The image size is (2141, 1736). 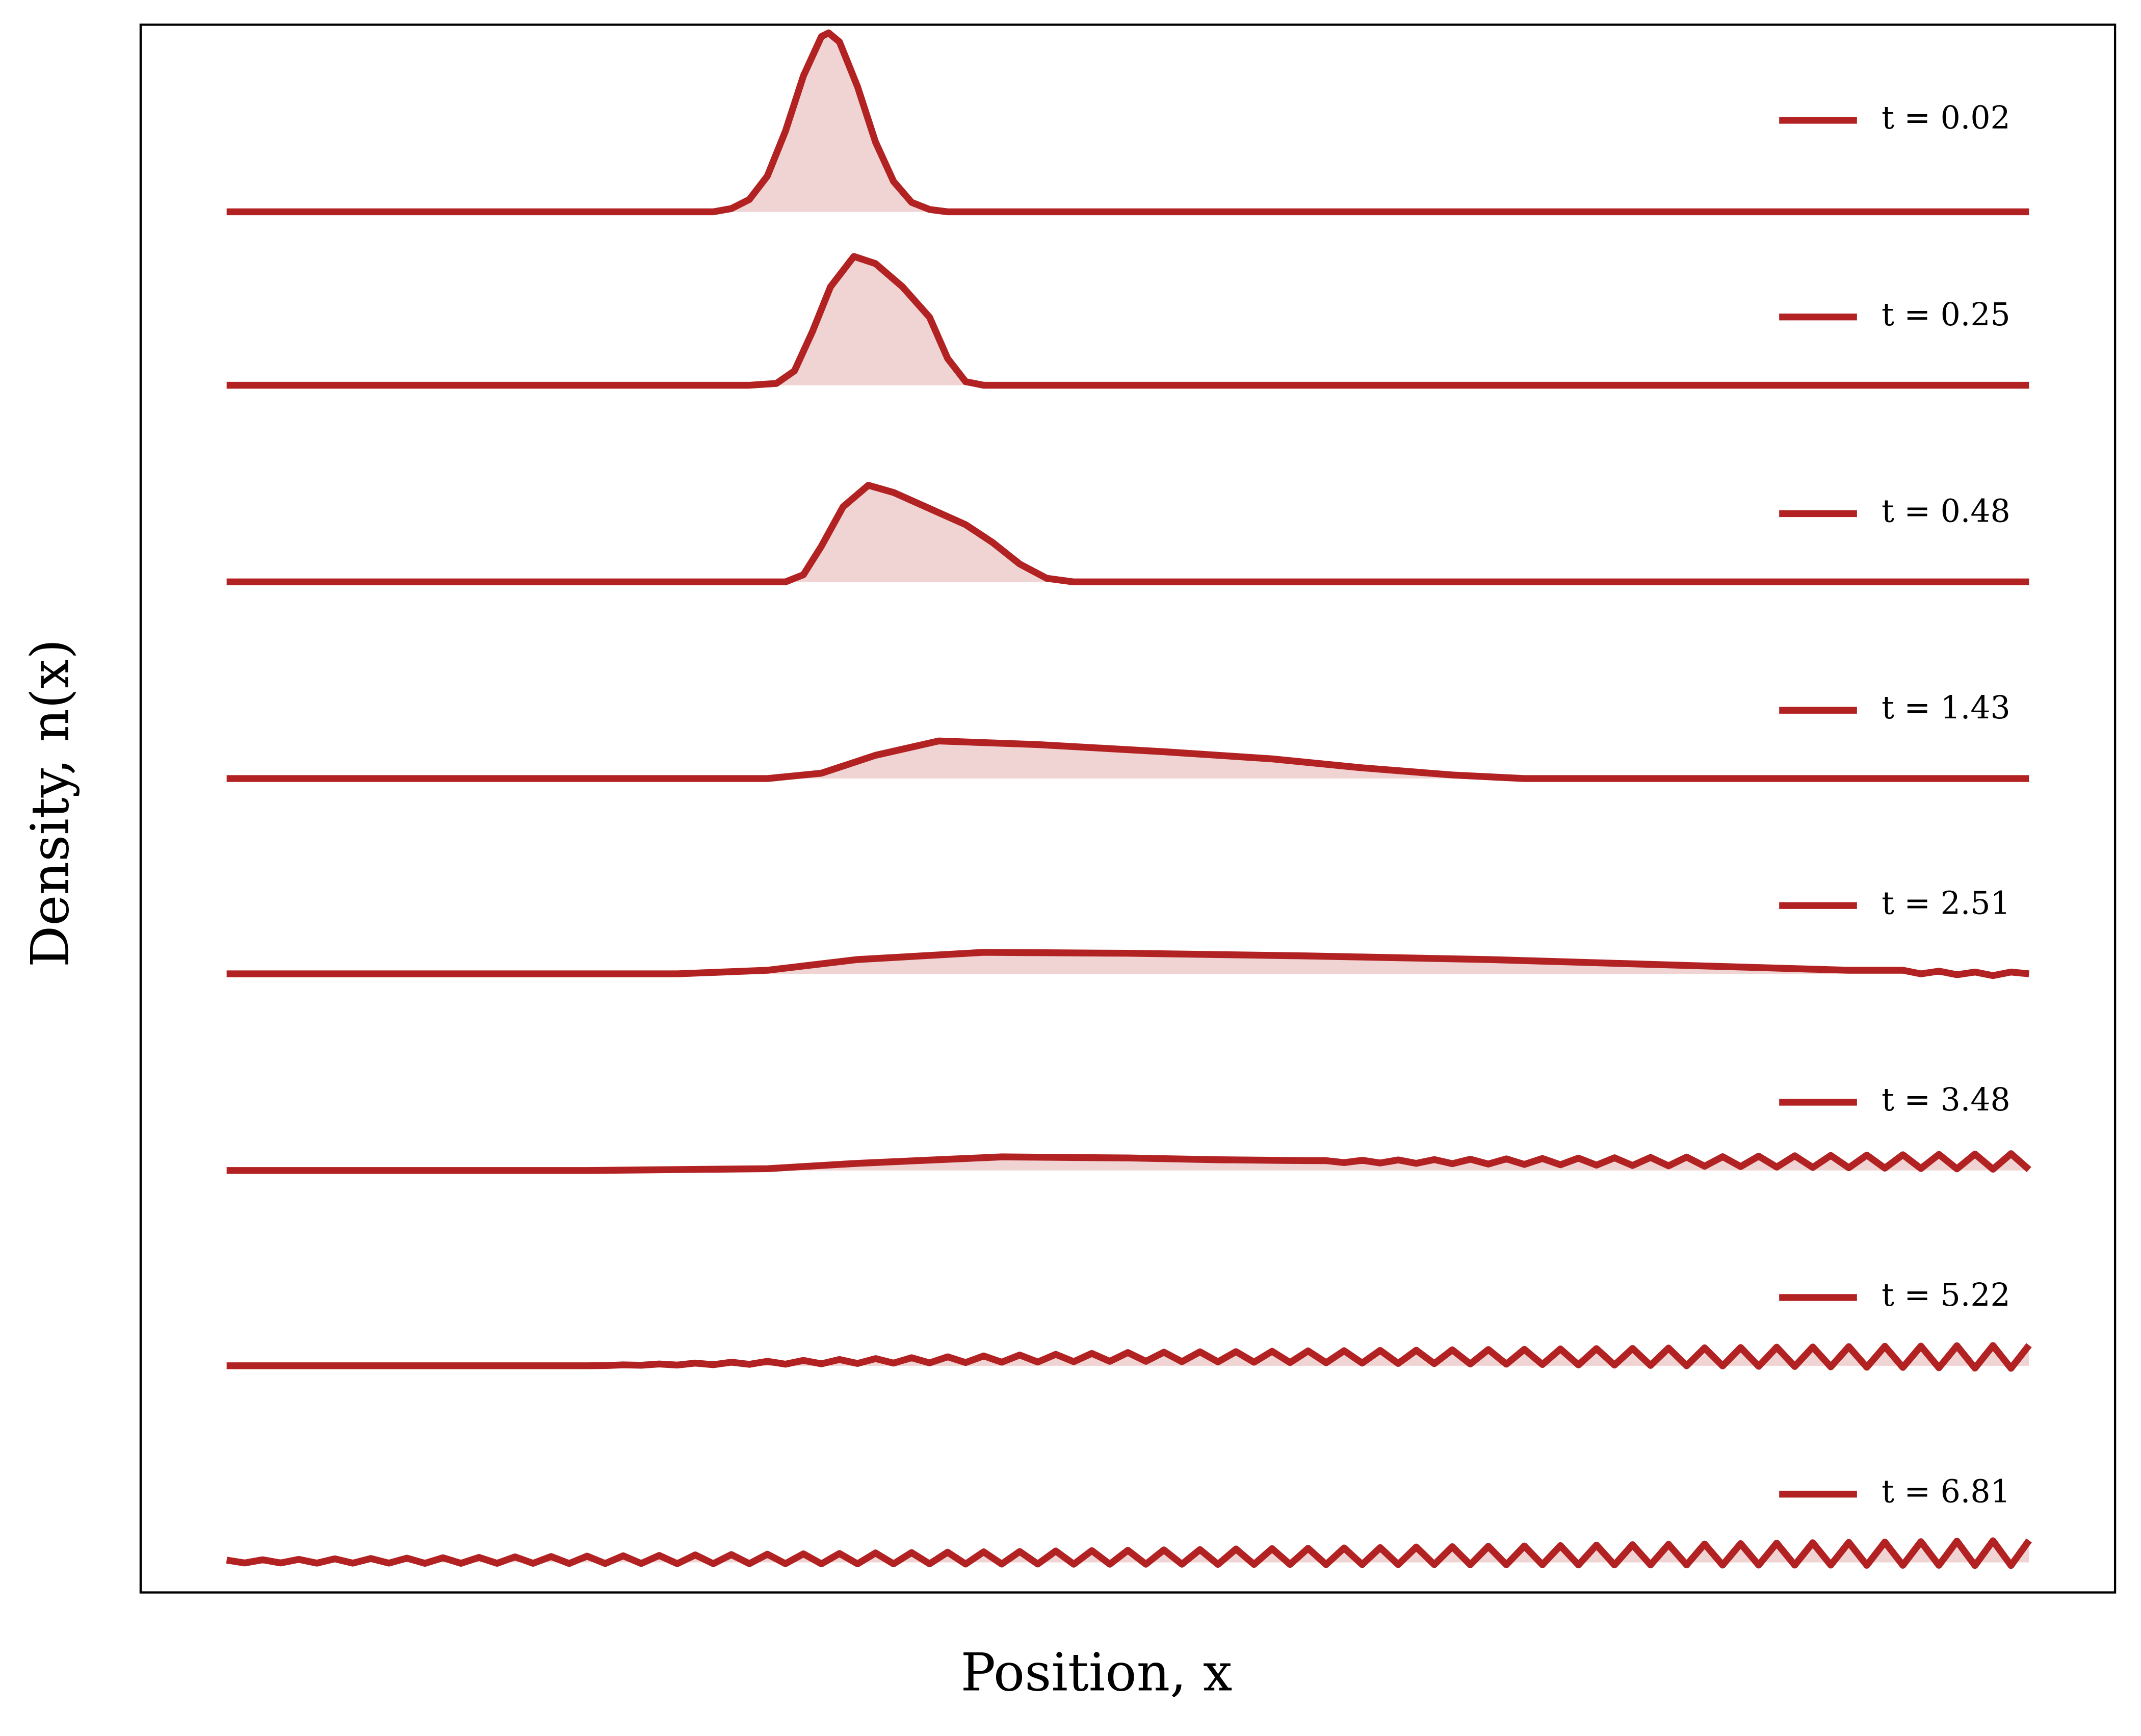 I want to click on legend-label: t = 0.25, so click(x=1946, y=315).